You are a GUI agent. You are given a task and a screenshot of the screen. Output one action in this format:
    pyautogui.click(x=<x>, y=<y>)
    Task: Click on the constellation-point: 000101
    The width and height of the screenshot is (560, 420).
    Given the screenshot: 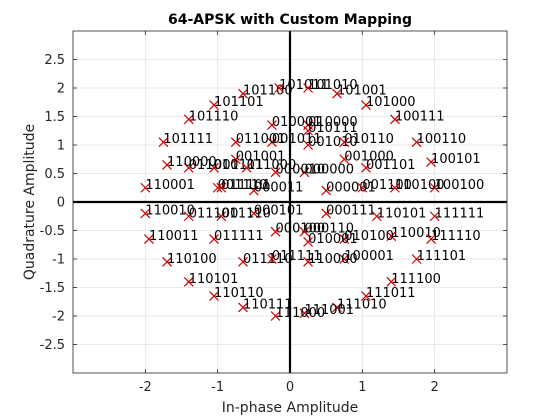 What is the action you would take?
    pyautogui.click(x=275, y=211)
    